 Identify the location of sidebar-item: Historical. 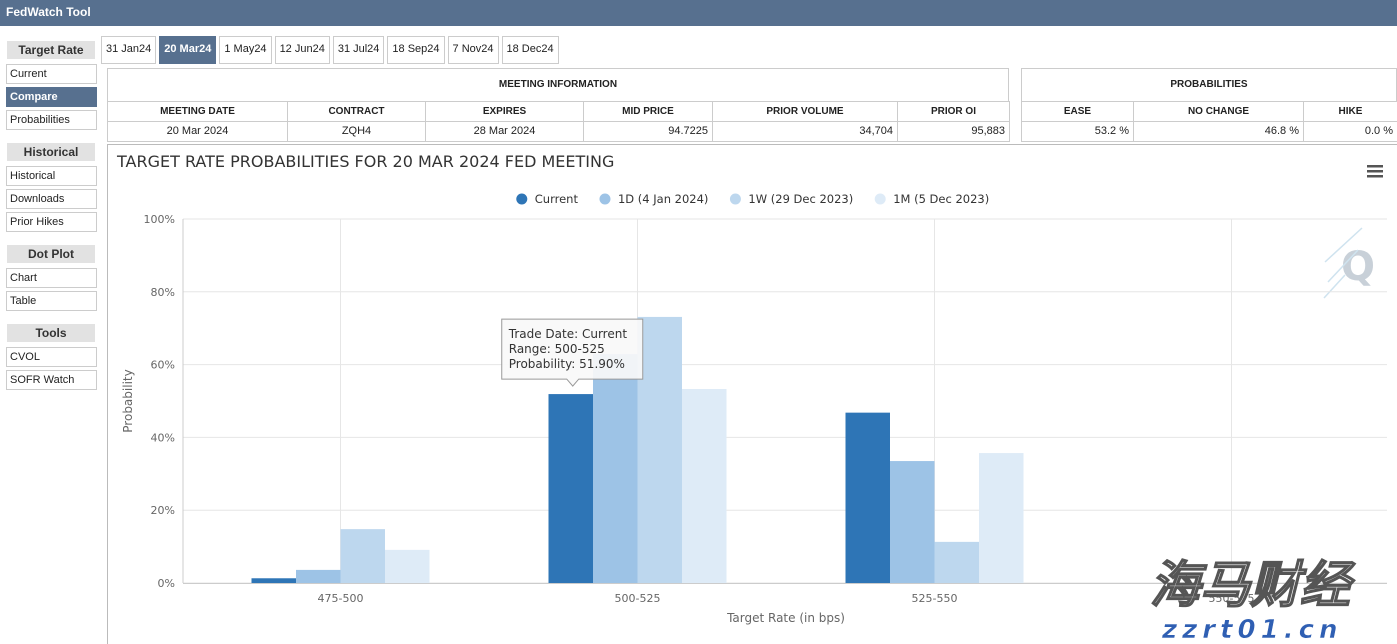
(51, 176).